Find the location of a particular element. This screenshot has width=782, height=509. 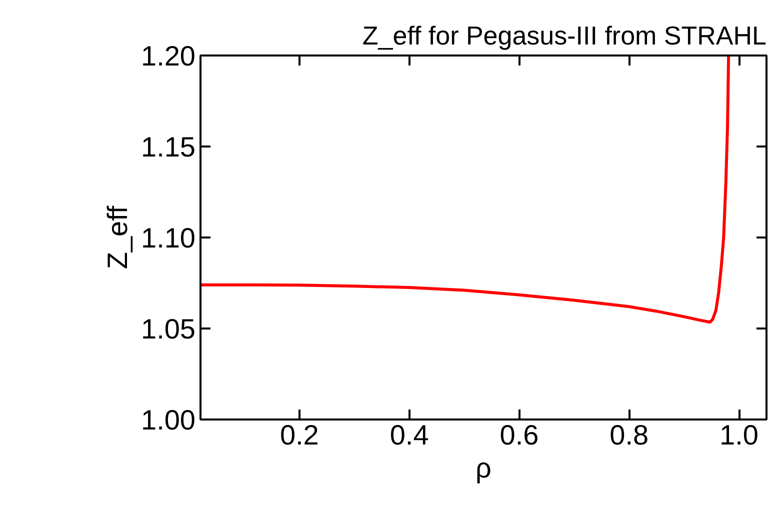

x-tick-label: 0.2 is located at coordinates (299, 435).